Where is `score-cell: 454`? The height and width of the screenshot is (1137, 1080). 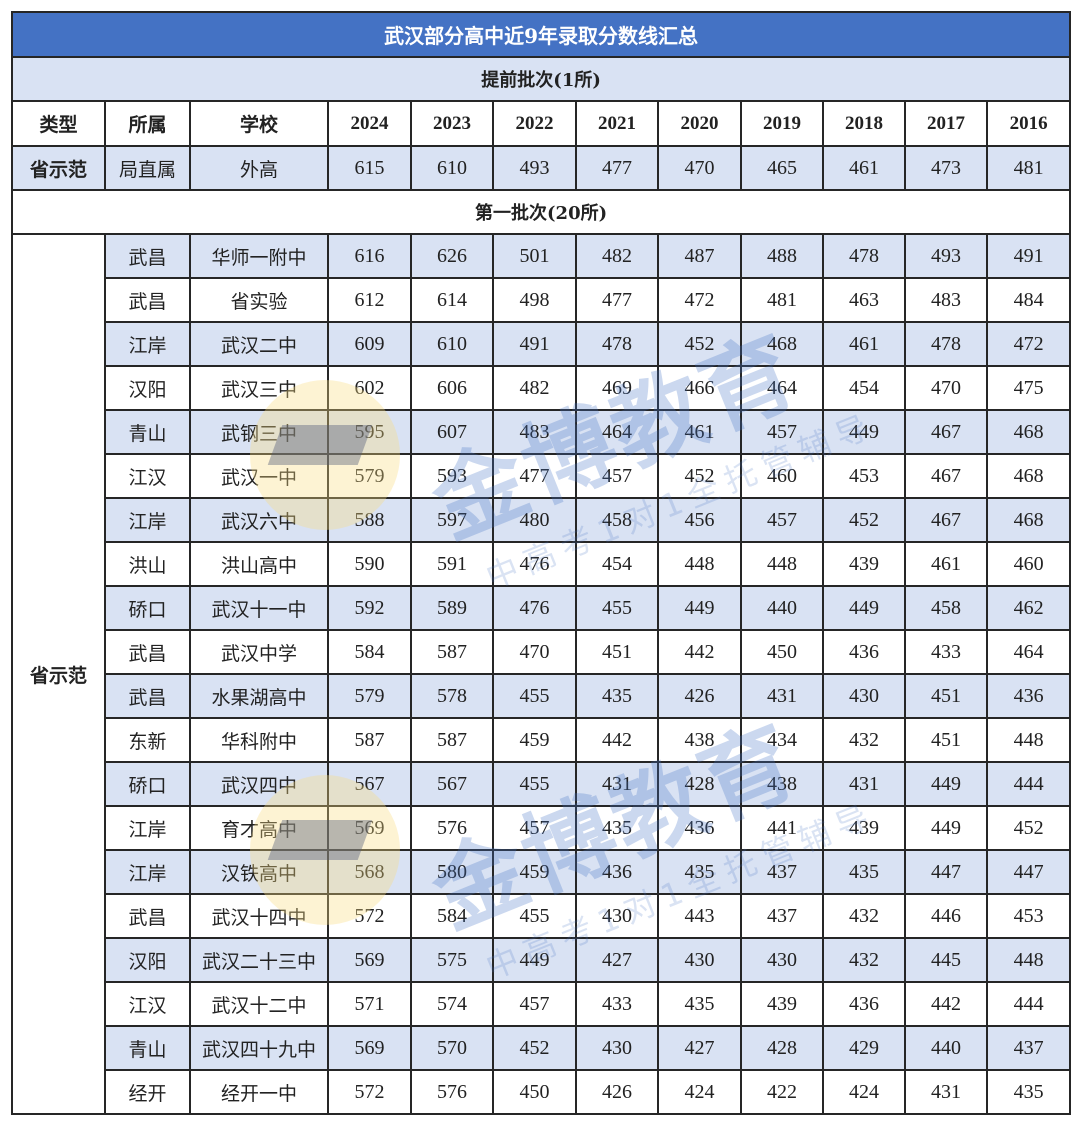
score-cell: 454 is located at coordinates (617, 564).